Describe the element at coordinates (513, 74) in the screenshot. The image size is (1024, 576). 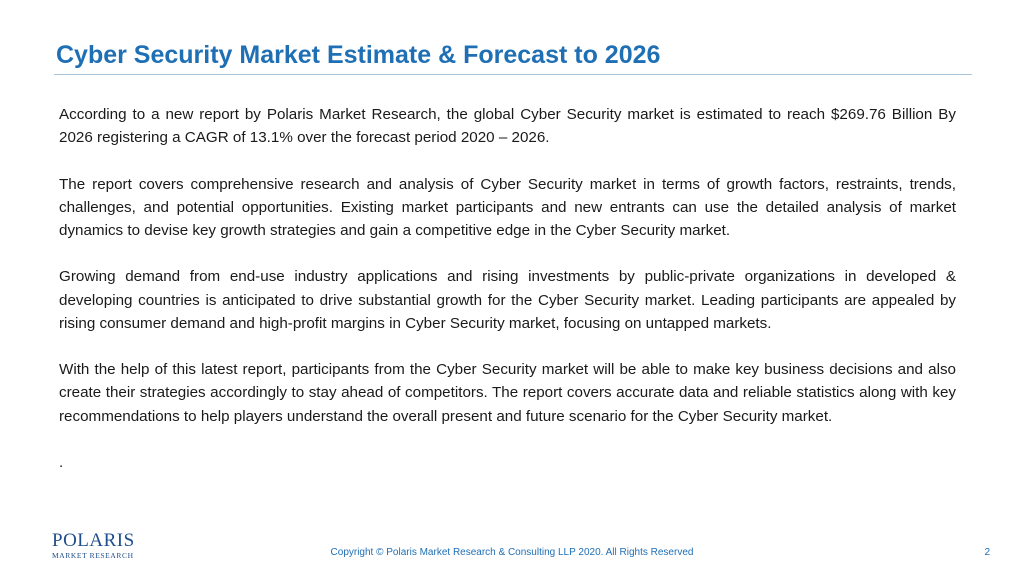
I see `title-divider` at that location.